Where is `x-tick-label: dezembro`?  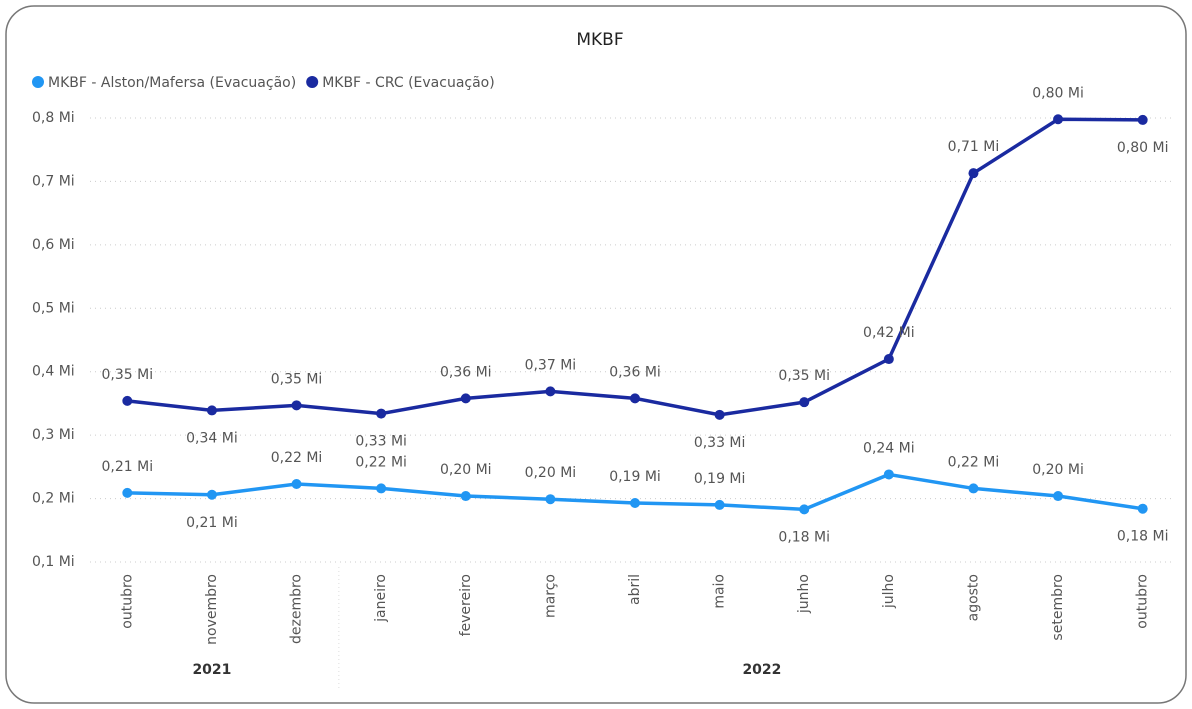 x-tick-label: dezembro is located at coordinates (297, 609).